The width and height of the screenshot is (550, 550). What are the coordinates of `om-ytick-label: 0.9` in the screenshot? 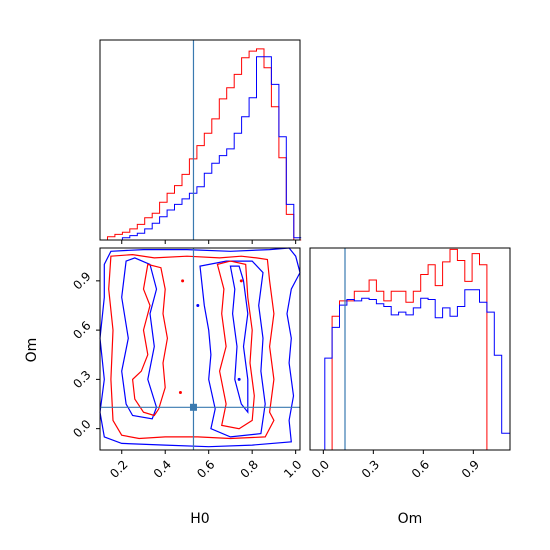 It's located at (81, 280).